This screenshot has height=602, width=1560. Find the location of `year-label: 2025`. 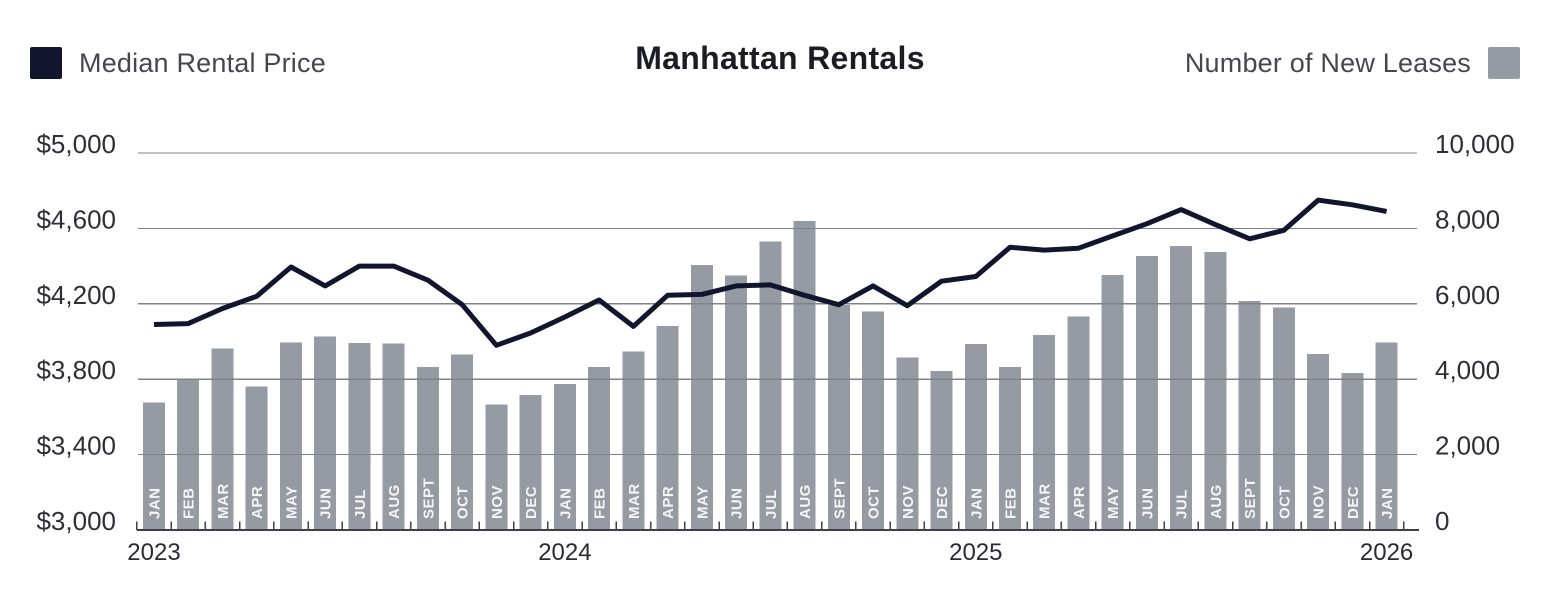

year-label: 2025 is located at coordinates (975, 552).